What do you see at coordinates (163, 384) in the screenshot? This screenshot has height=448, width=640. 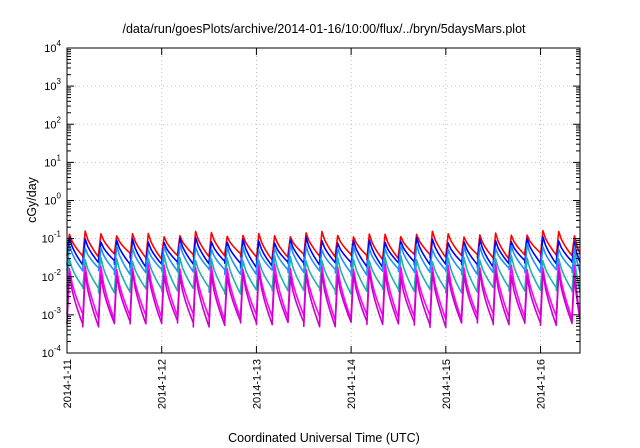 I see `x-tick-label: 2014-1-12` at bounding box center [163, 384].